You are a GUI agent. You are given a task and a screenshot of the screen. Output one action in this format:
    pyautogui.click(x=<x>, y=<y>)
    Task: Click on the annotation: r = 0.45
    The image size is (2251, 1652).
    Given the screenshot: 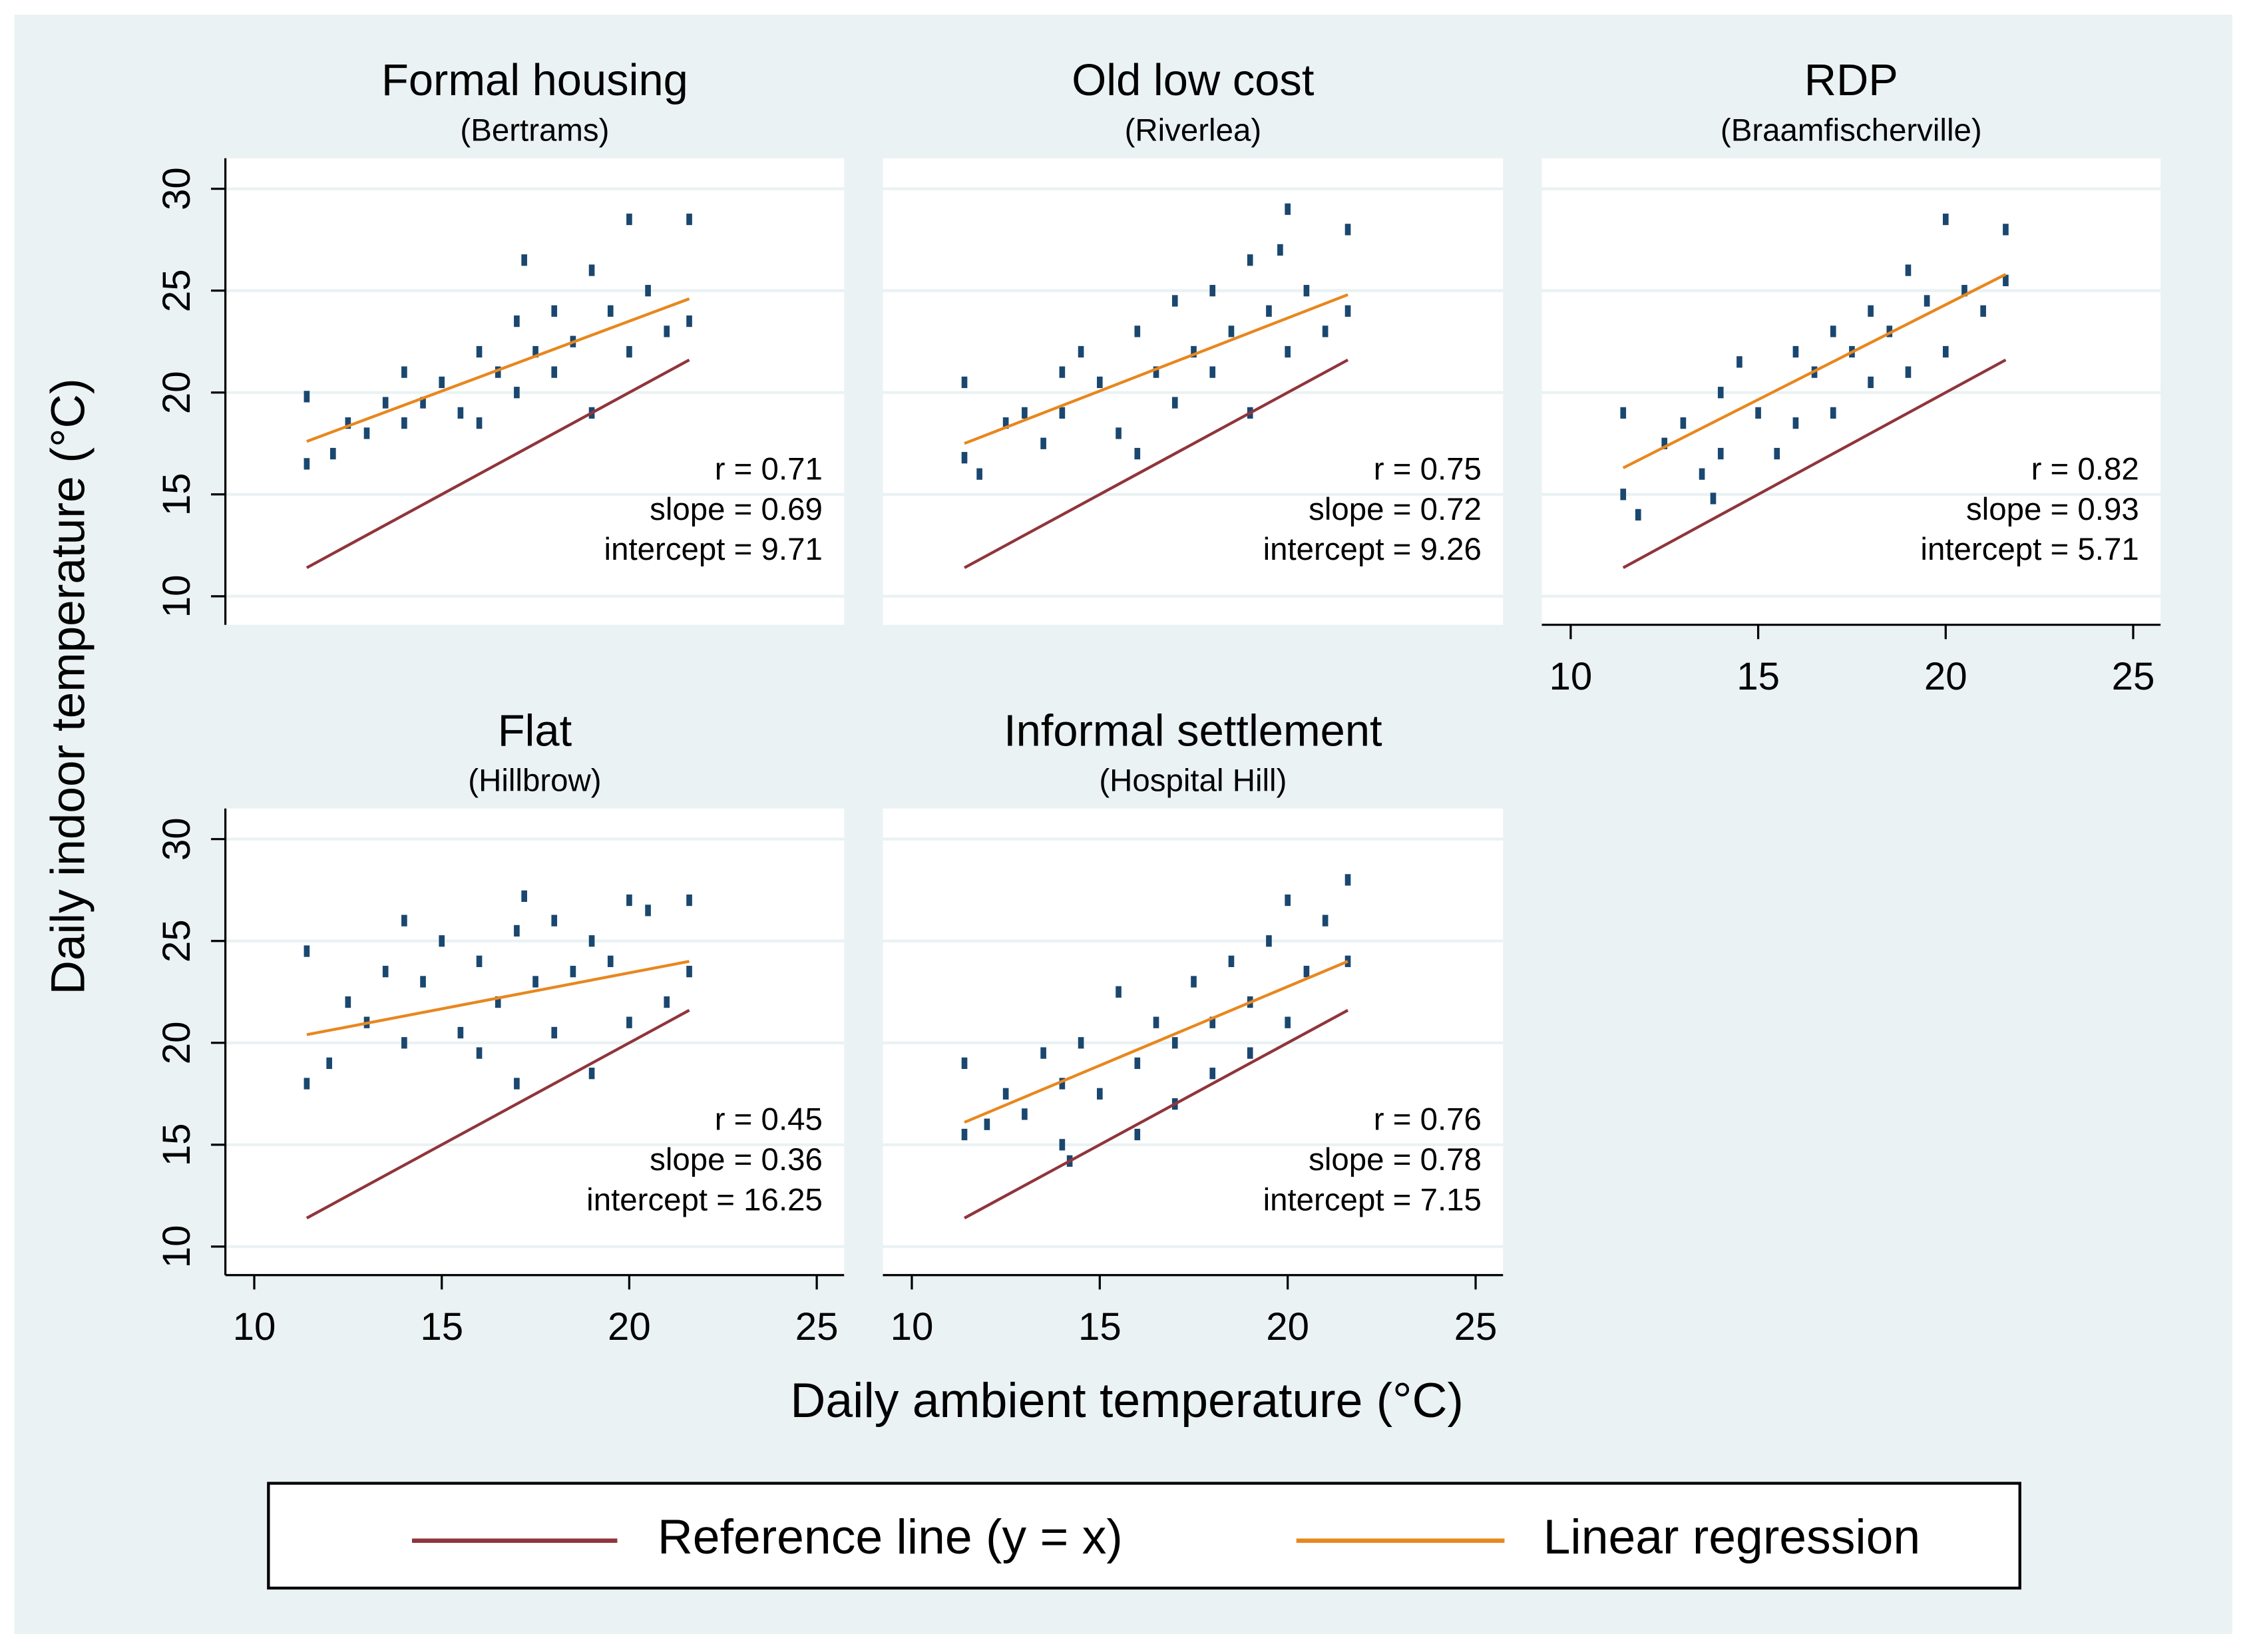 What is the action you would take?
    pyautogui.click(x=769, y=1119)
    